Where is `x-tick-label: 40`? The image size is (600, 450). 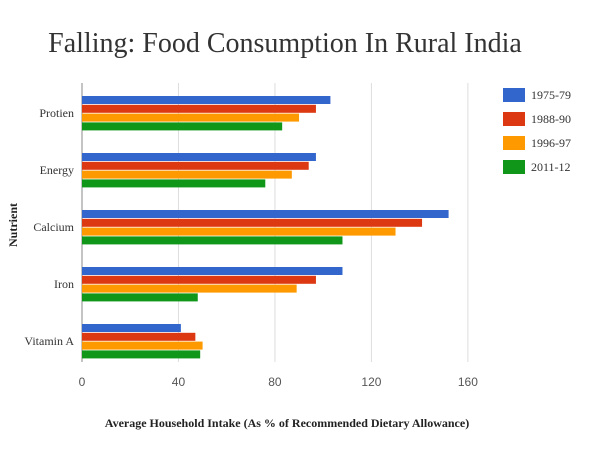 x-tick-label: 40 is located at coordinates (179, 382).